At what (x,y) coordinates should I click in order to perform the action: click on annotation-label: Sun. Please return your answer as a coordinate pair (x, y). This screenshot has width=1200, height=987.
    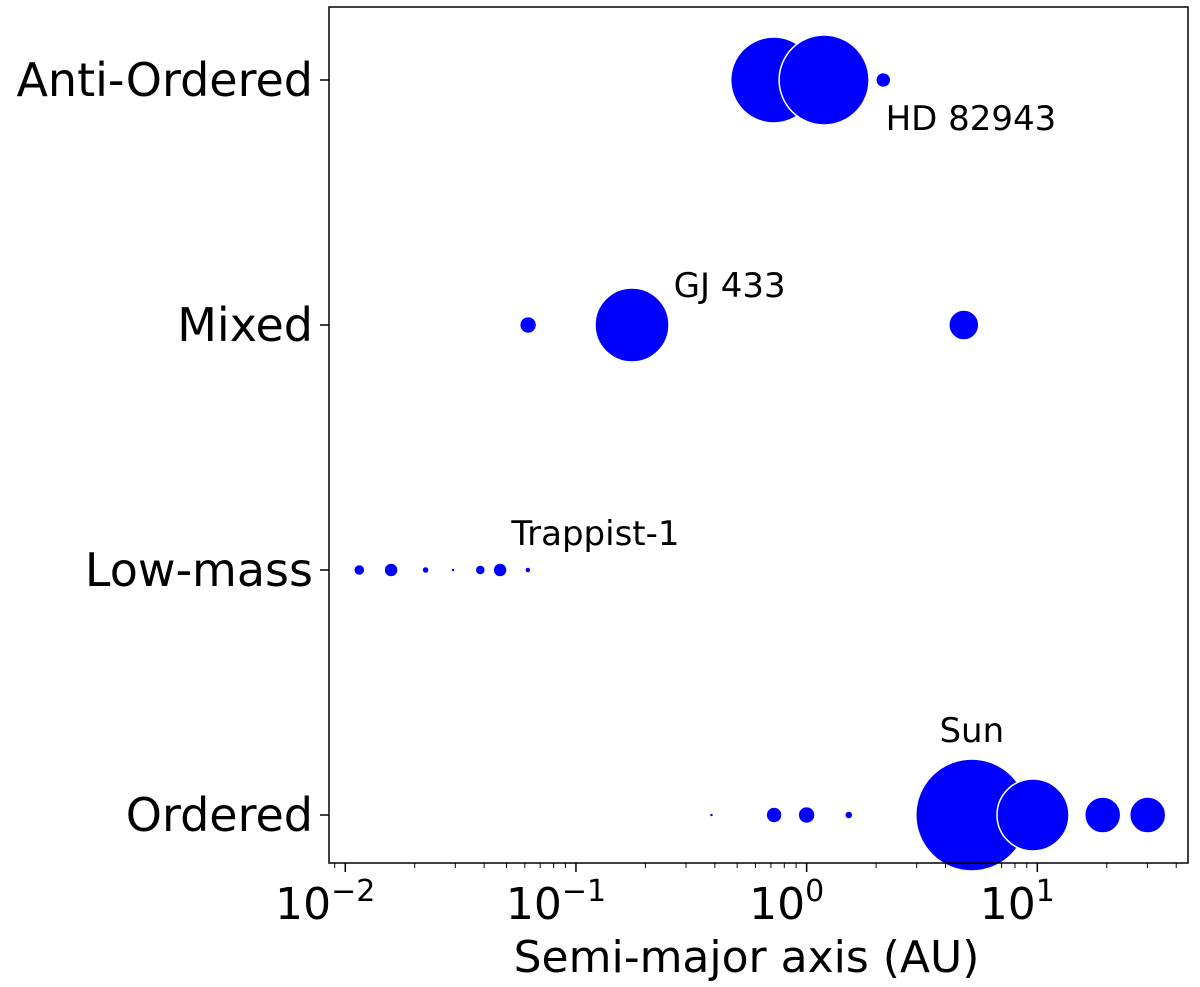
    Looking at the image, I should click on (971, 731).